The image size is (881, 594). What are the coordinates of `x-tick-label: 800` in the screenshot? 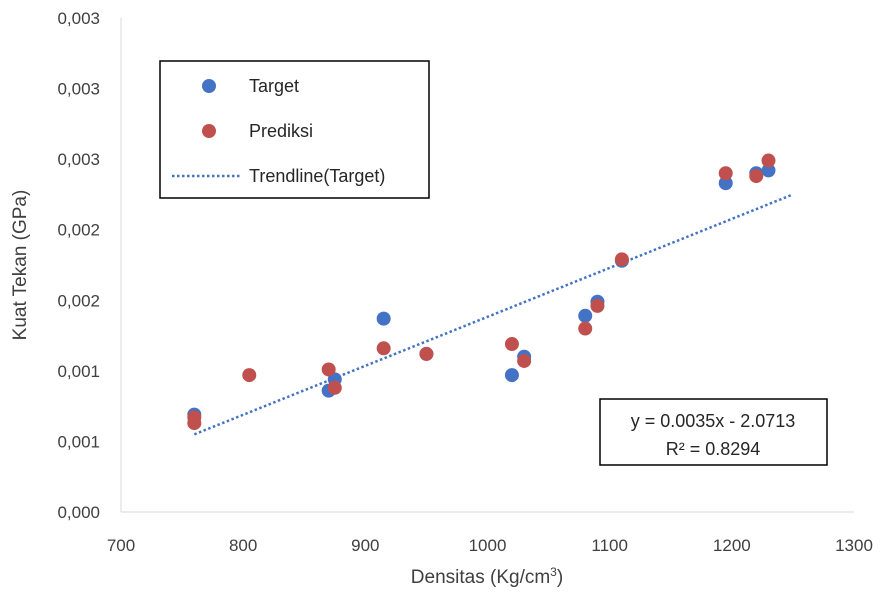 It's located at (243, 545).